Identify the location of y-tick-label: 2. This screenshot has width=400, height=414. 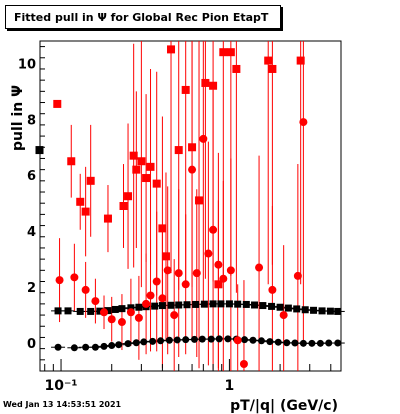
(31, 288).